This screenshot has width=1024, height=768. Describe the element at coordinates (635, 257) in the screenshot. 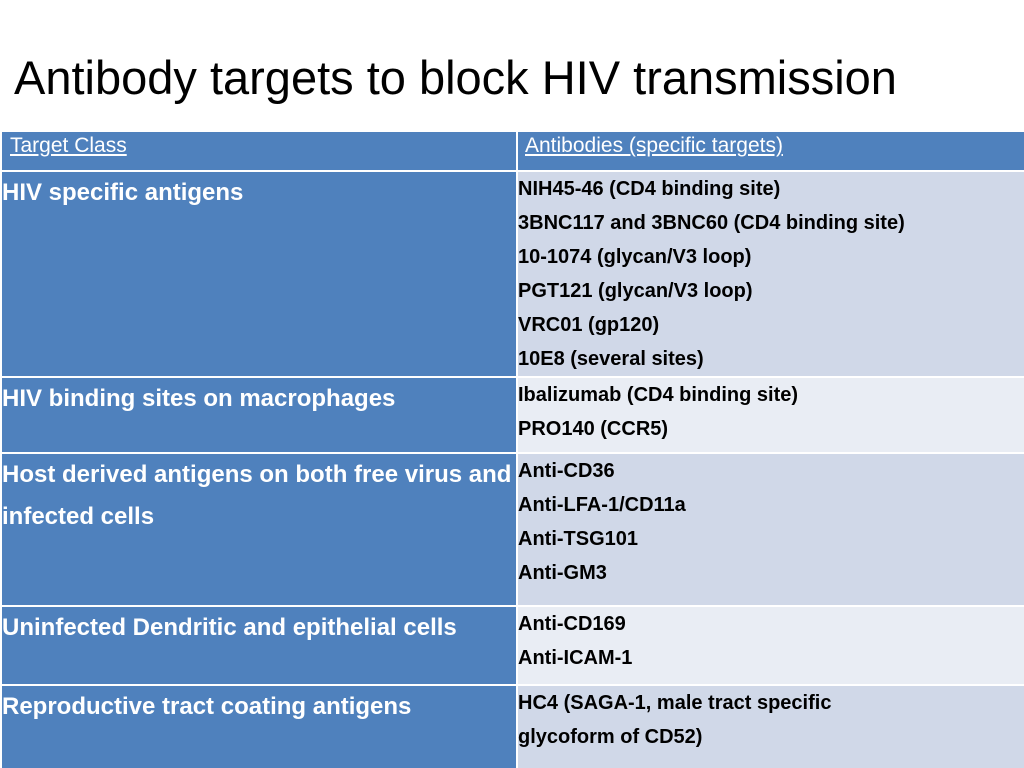

I see `antibody-item: 10-1074 (glycan/V3 loop)` at that location.